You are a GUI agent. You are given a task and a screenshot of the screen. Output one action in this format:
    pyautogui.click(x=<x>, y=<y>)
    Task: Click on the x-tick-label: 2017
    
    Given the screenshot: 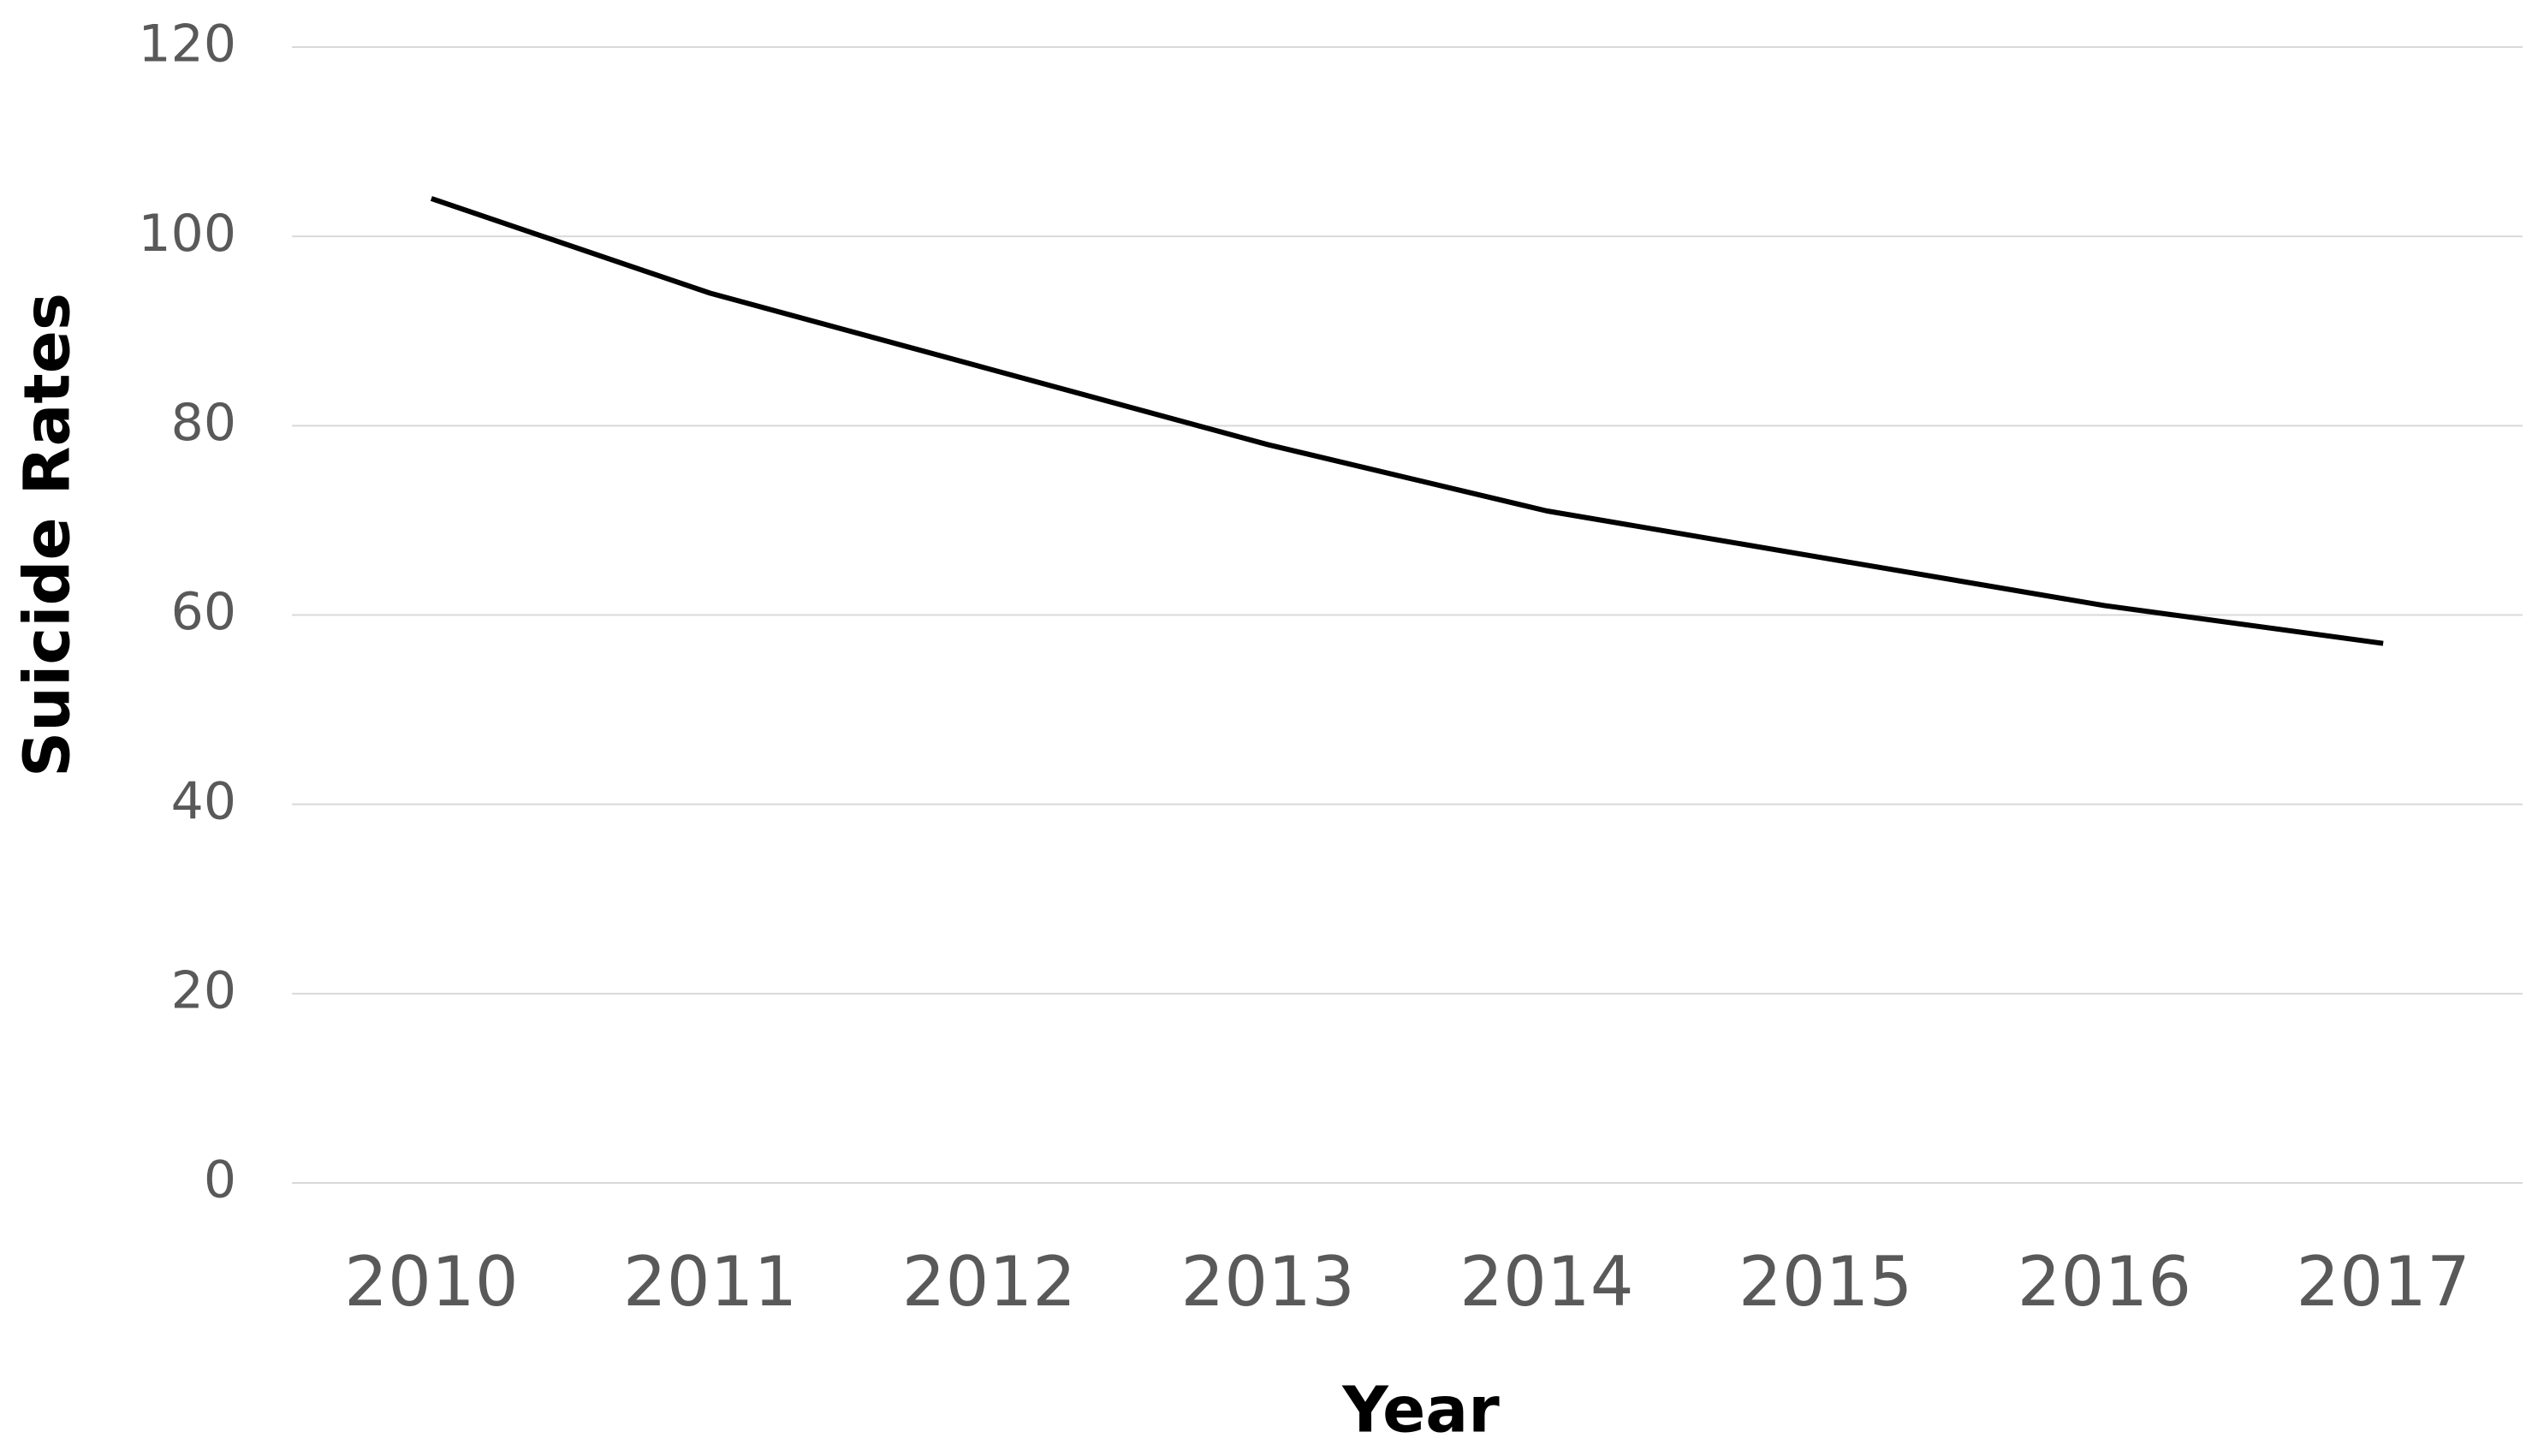 What is the action you would take?
    pyautogui.click(x=2383, y=1282)
    